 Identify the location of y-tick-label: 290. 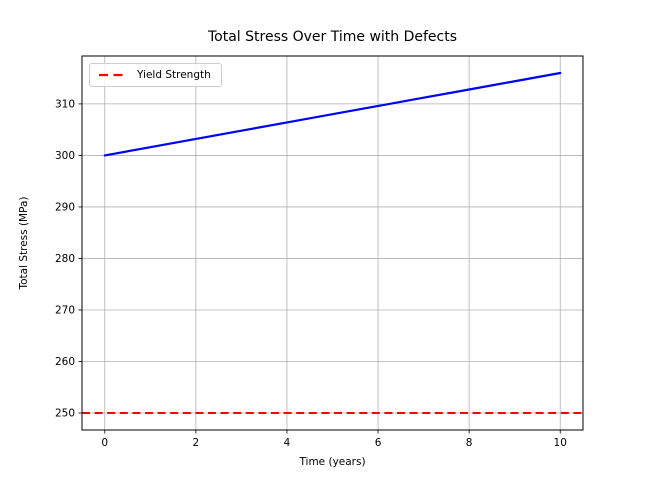
(65, 208).